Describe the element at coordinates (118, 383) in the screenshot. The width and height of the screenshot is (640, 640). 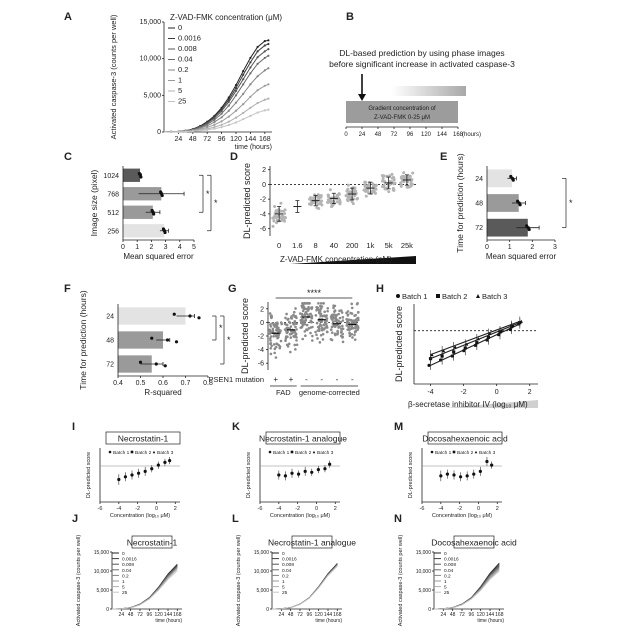
I see `x-tick-label: 0.4` at that location.